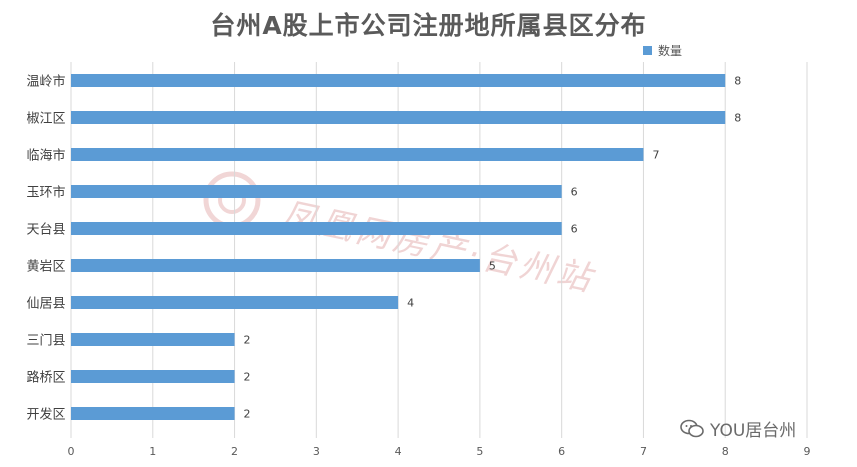  Describe the element at coordinates (398, 451) in the screenshot. I see `x-tick-label: 4` at that location.